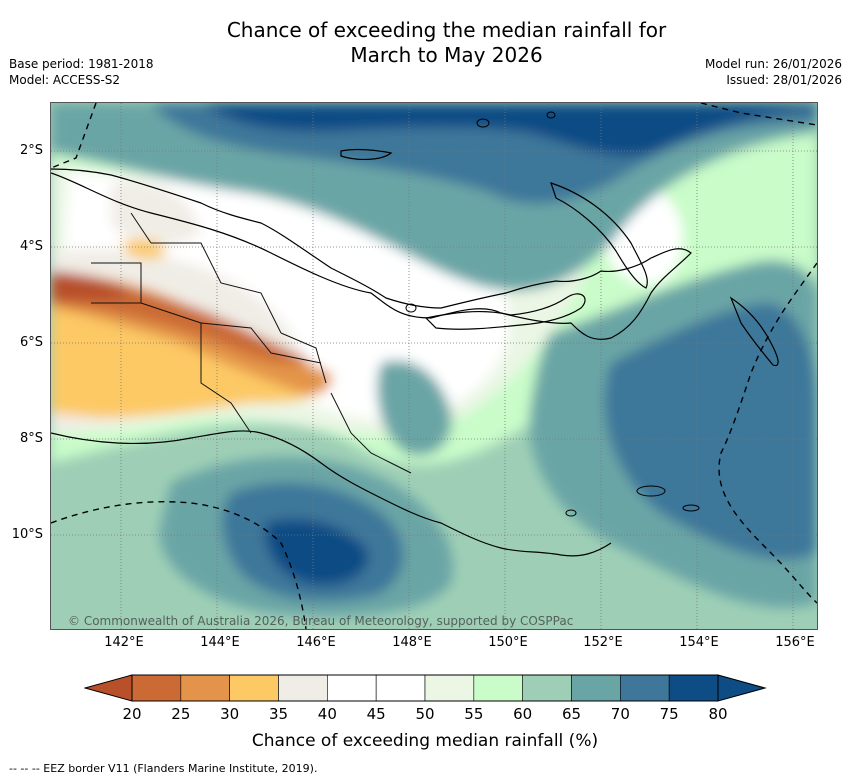 The width and height of the screenshot is (850, 781). Describe the element at coordinates (620, 714) in the screenshot. I see `colorbar-tick-label: 70` at that location.